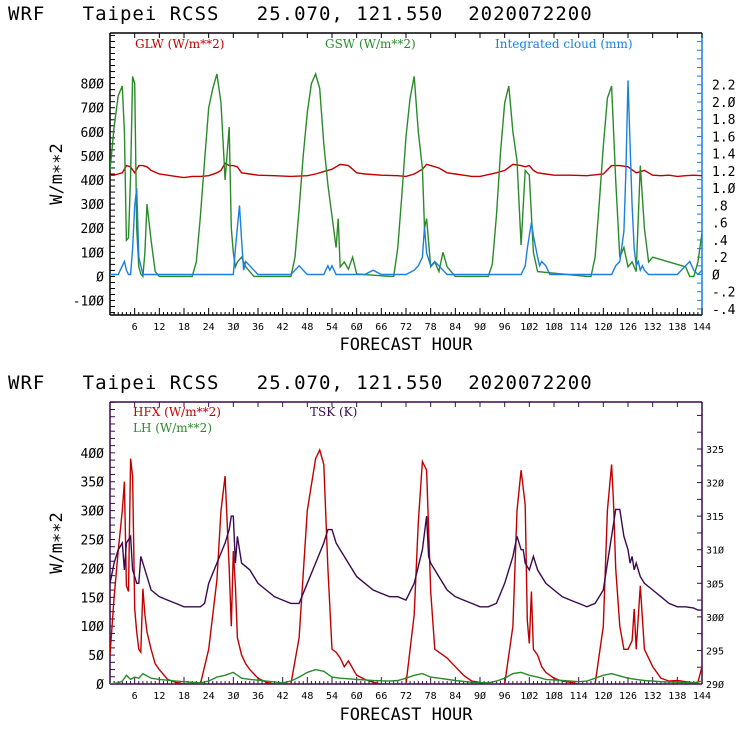  Describe the element at coordinates (93, 85) in the screenshot. I see `y-tick-label: 8ØØ` at that location.